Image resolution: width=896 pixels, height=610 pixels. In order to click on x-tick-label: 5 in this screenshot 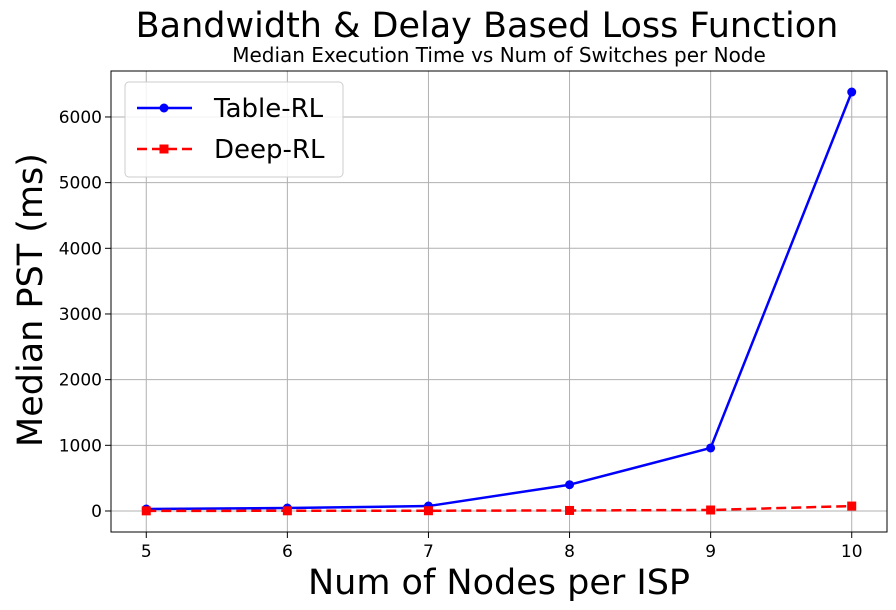, I will do `click(146, 552)`.